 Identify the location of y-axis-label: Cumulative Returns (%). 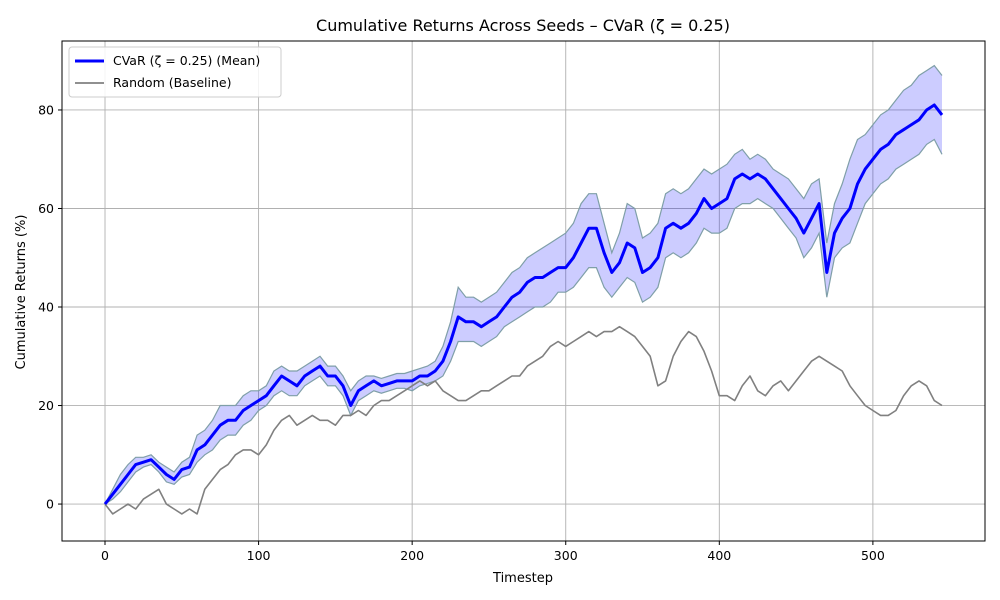
(21, 292).